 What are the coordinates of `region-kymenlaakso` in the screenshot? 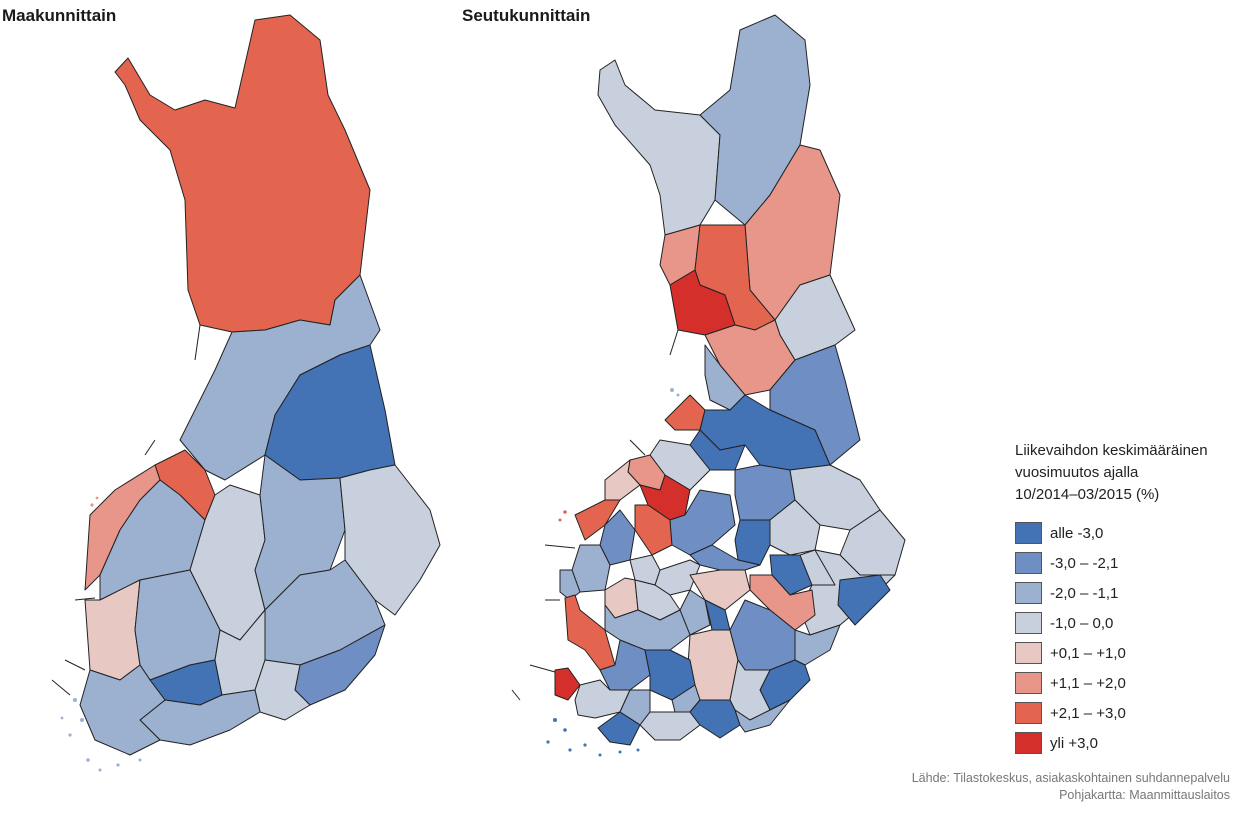 It's located at (282, 690).